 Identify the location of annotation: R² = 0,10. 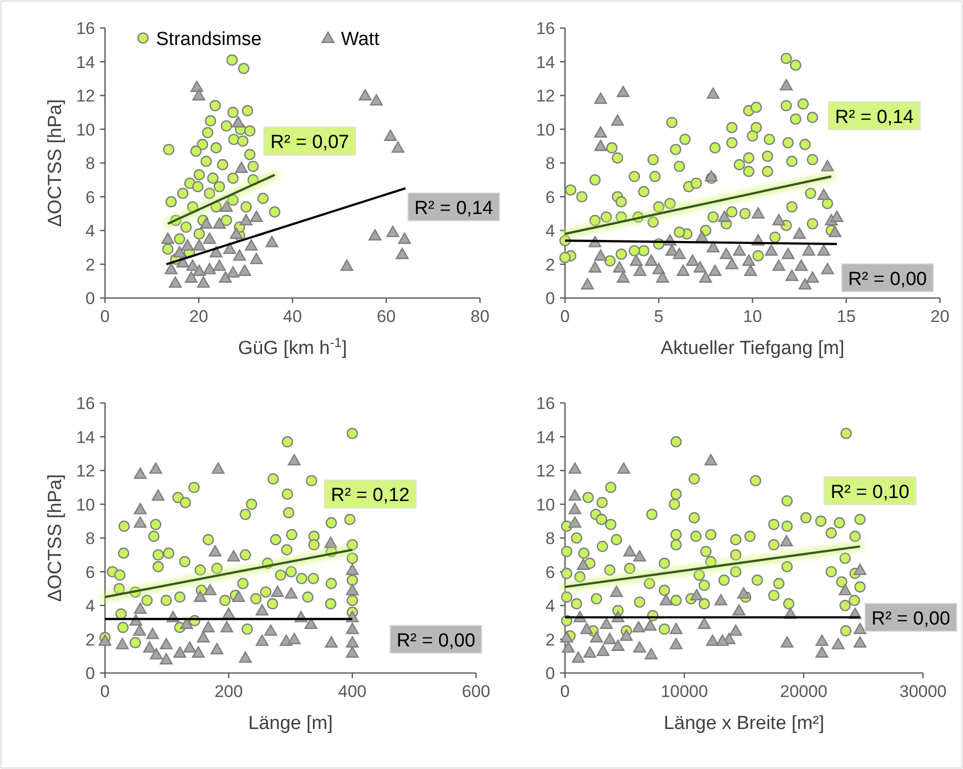
(870, 492).